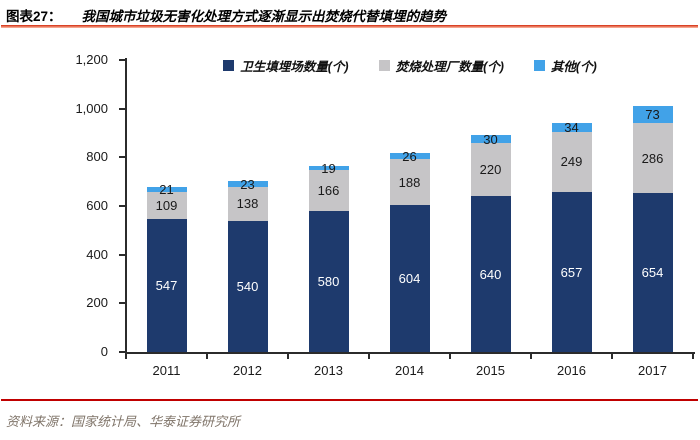  I want to click on y-axis-tick-label: 1,200, so click(91, 59).